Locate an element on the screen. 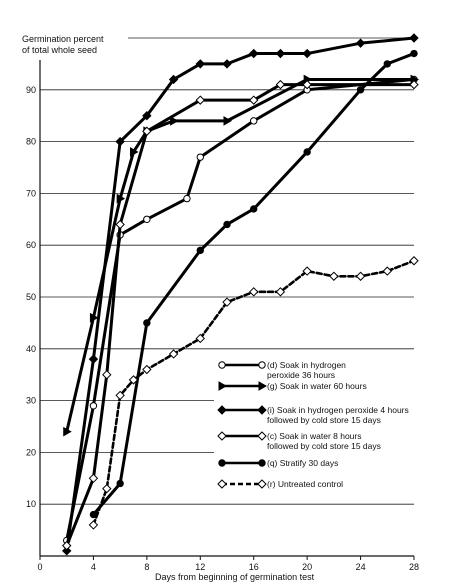  y-tick-label: 30 is located at coordinates (31, 401).